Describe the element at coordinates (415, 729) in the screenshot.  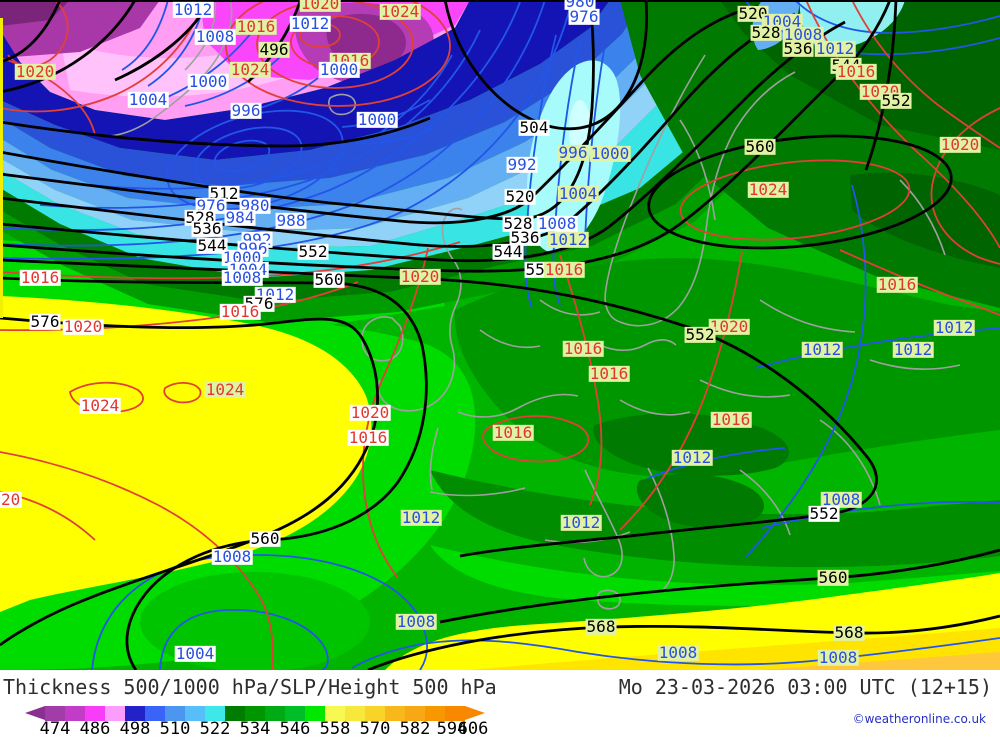
I see `colorbar-tick-label: 582` at that location.